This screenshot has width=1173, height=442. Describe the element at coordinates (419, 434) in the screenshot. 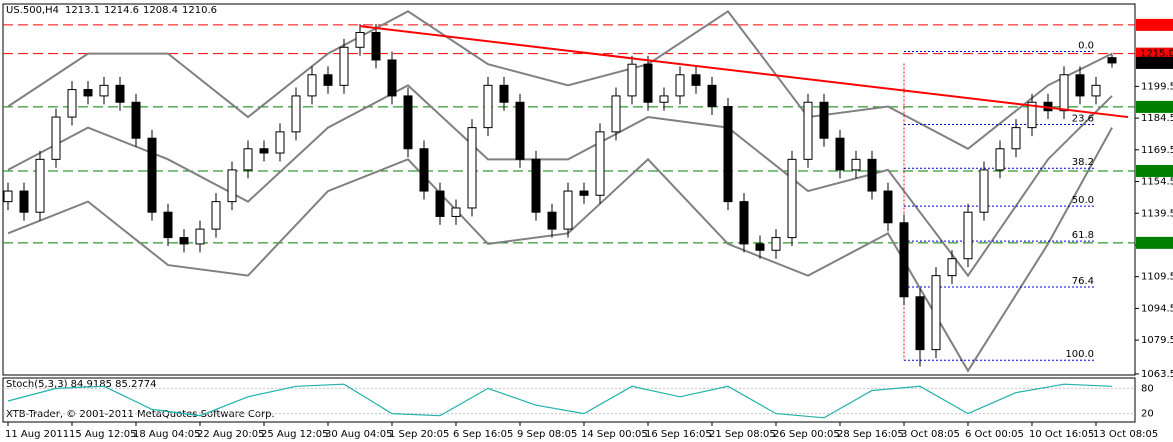

I see `x-tick-label: 1 Sep 20:05` at that location.